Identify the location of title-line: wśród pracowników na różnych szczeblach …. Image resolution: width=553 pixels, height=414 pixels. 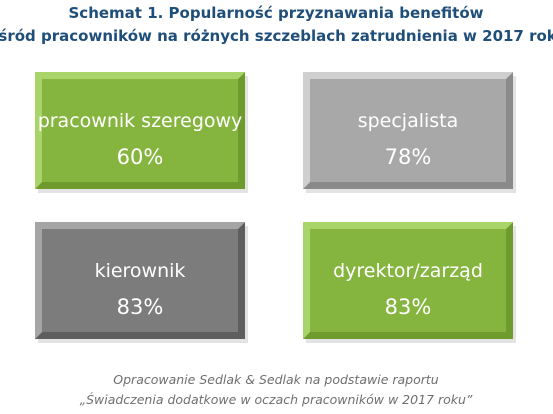
(276, 36).